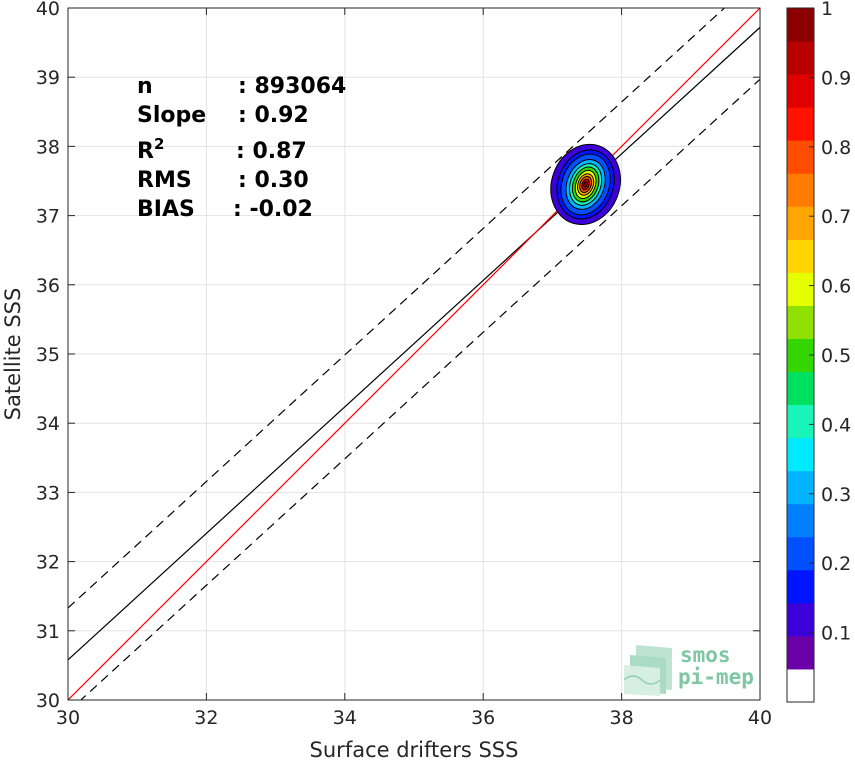  I want to click on colorbar-tick-label: 0.9, so click(836, 78).